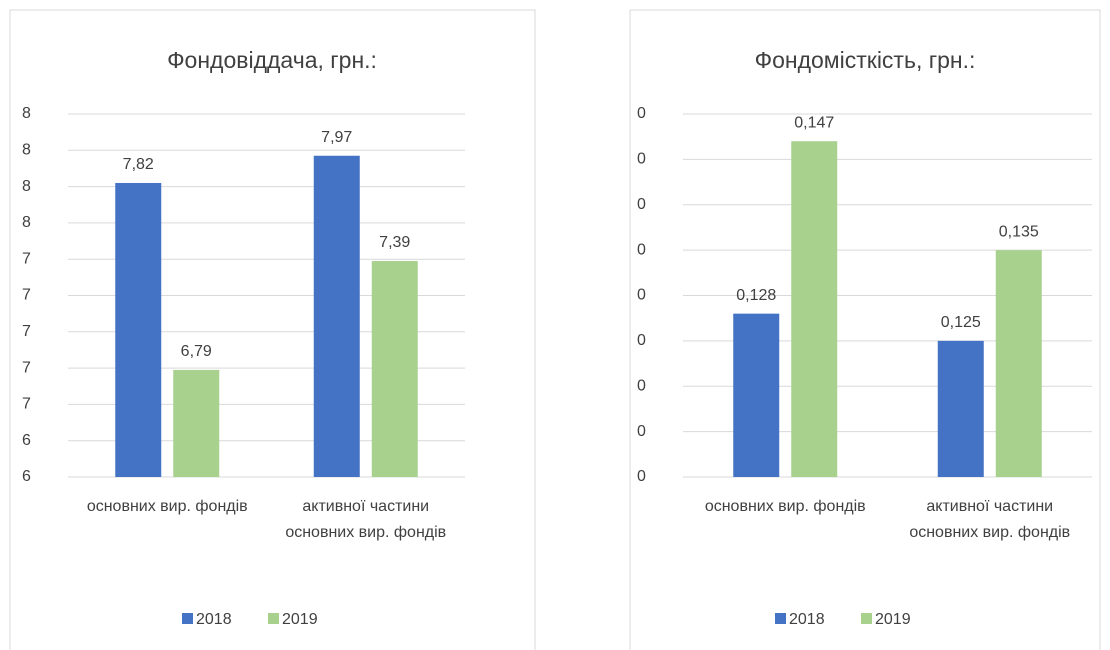  Describe the element at coordinates (394, 242) in the screenshot. I see `data-label: 7,39` at that location.